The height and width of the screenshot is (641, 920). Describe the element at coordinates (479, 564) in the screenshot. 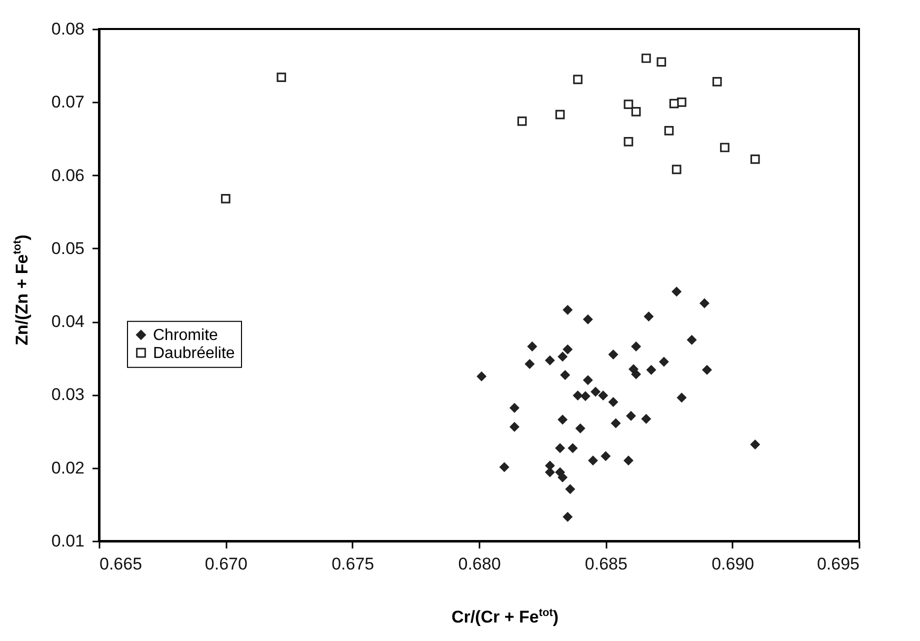

I see `x-tick-label: 0.680` at that location.